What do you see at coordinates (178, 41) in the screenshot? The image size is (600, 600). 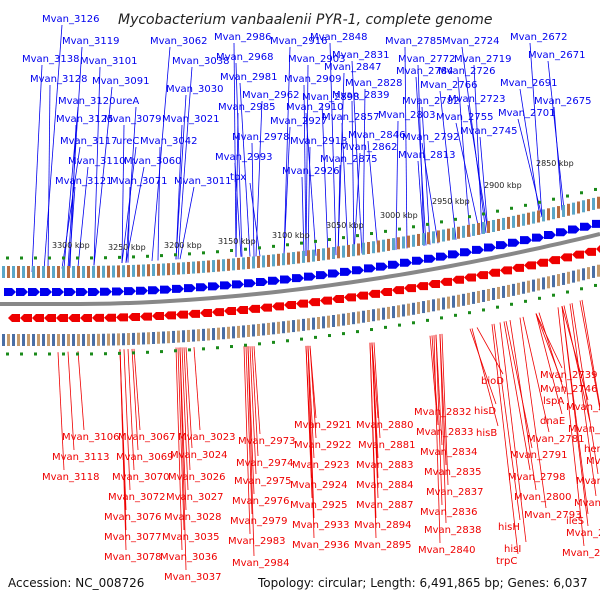 I see `forward-gene-label: Mvan_3062` at bounding box center [178, 41].